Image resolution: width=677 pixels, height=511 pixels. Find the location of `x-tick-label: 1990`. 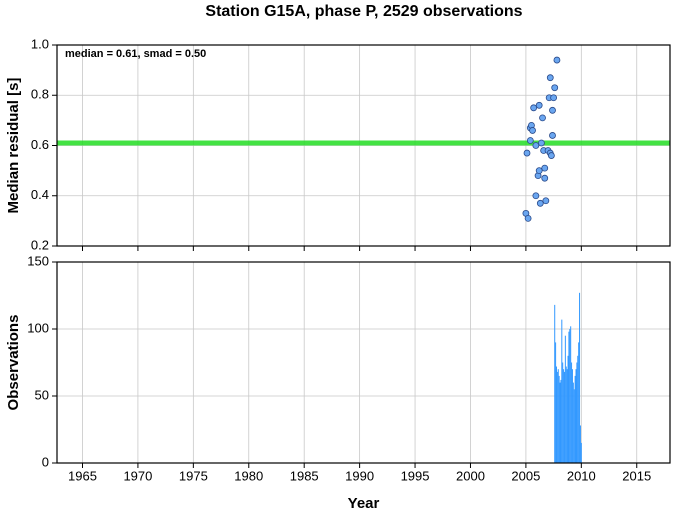

x-tick-label: 1990 is located at coordinates (359, 475).